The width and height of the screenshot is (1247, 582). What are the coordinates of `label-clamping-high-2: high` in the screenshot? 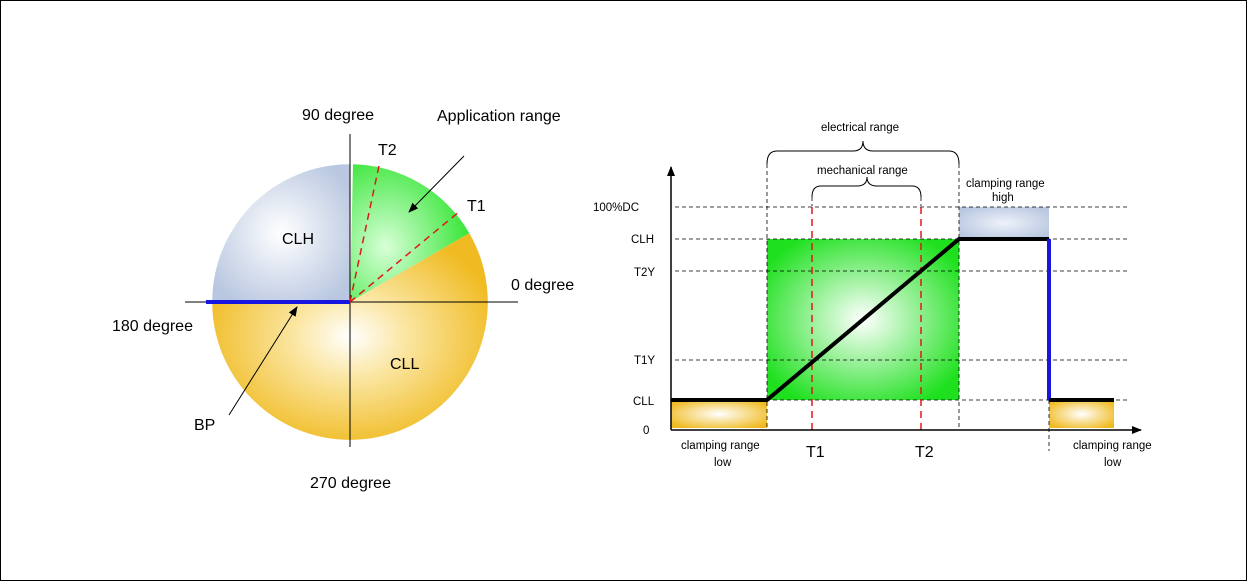 It's located at (1003, 198).